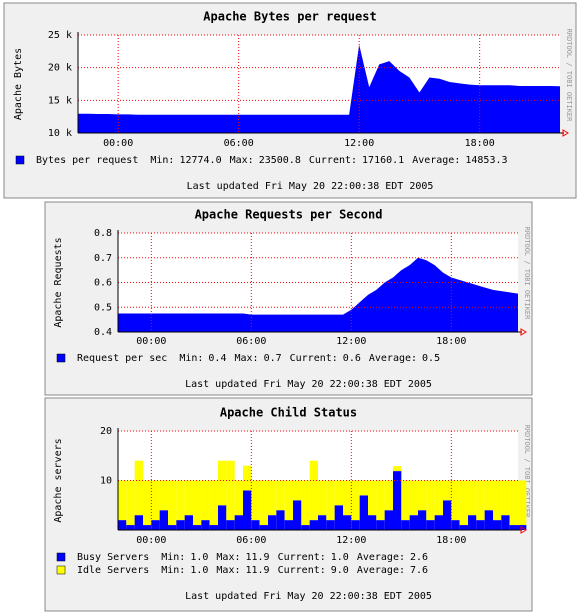 Image resolution: width=580 pixels, height=616 pixels. Describe the element at coordinates (289, 215) in the screenshot. I see `chart-title: Apache Requests per Second` at that location.